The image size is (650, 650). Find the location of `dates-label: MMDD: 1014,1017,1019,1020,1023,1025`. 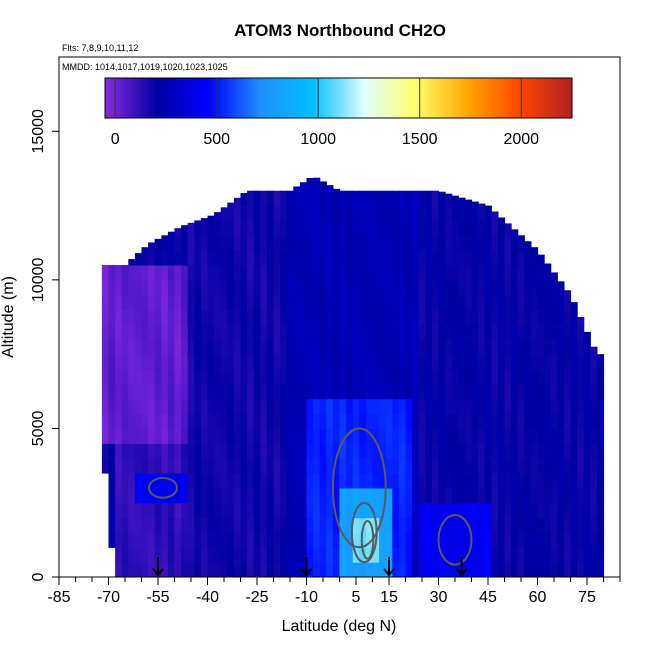

dates-label: MMDD: 1014,1017,1019,1020,1023,1025 is located at coordinates (145, 67).